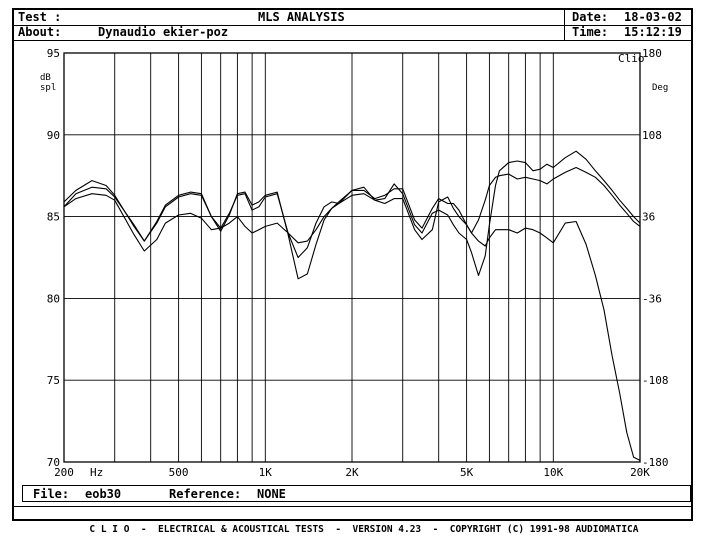  Describe the element at coordinates (467, 472) in the screenshot. I see `x-tick-label: 5K` at that location.